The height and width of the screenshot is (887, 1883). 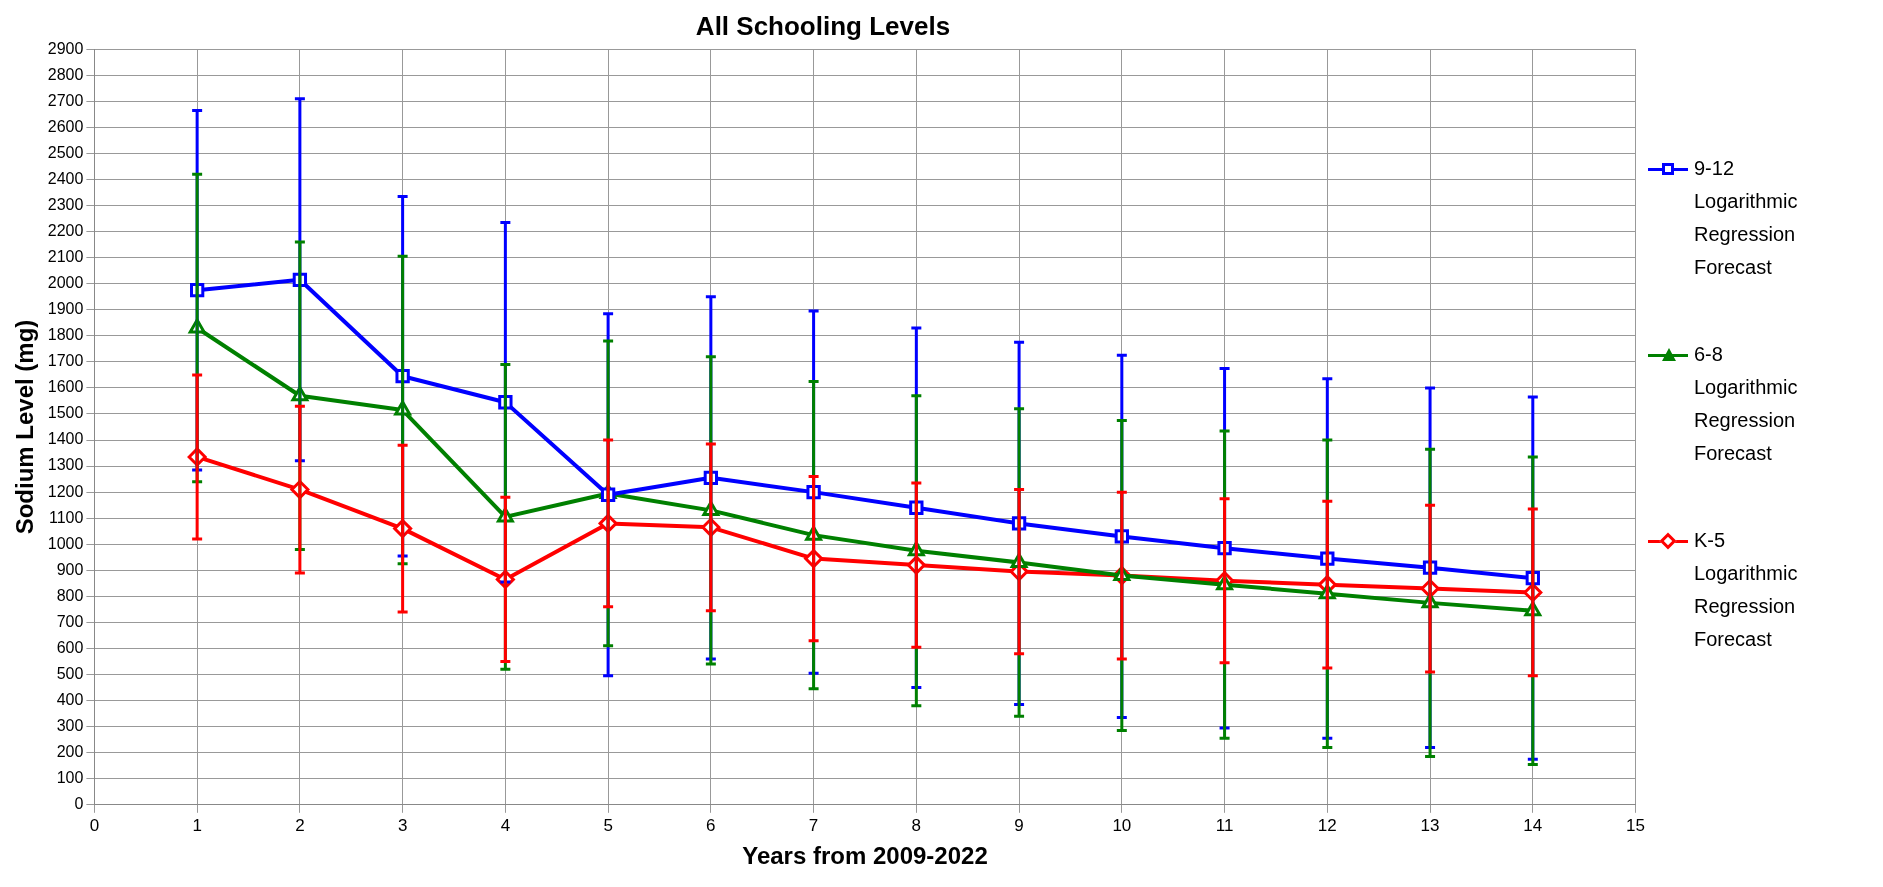 What do you see at coordinates (70, 673) in the screenshot?
I see `y-tick-label: 500` at bounding box center [70, 673].